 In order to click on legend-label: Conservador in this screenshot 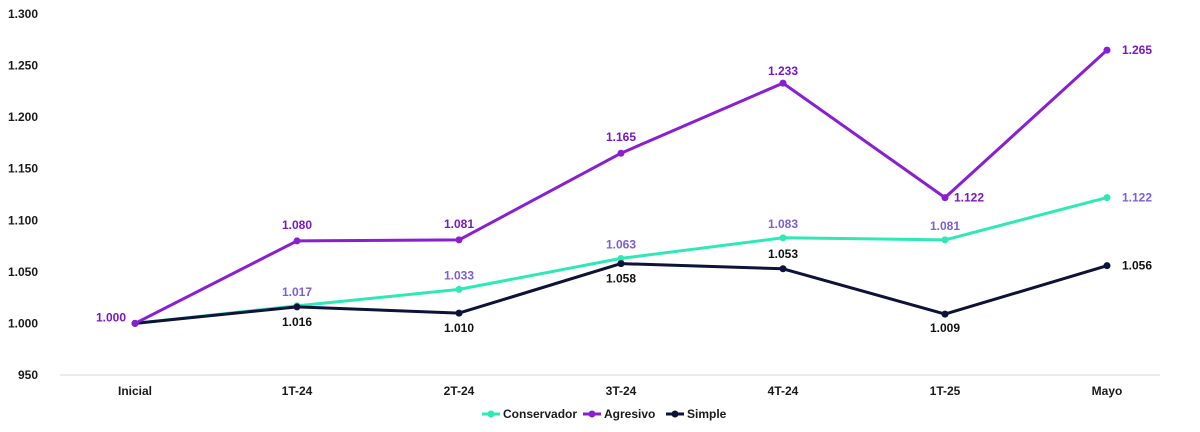, I will do `click(540, 414)`.